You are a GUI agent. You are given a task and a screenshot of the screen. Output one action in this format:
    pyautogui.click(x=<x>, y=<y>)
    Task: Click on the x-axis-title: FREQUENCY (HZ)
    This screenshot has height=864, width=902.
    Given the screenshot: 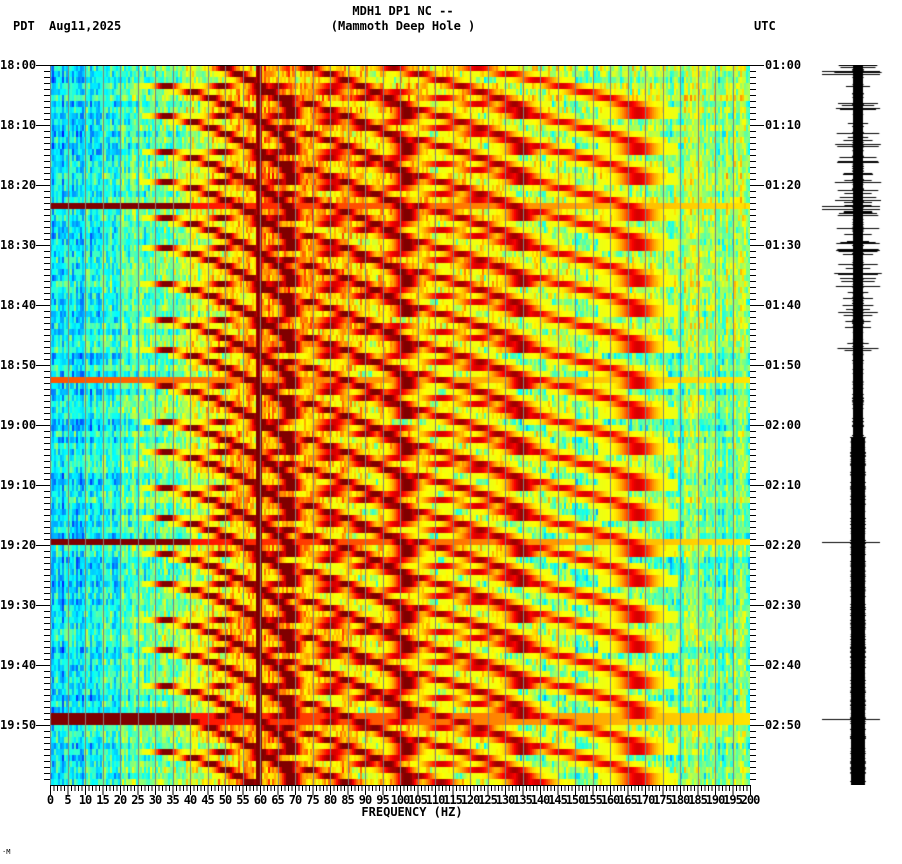 What is the action you would take?
    pyautogui.click(x=412, y=812)
    